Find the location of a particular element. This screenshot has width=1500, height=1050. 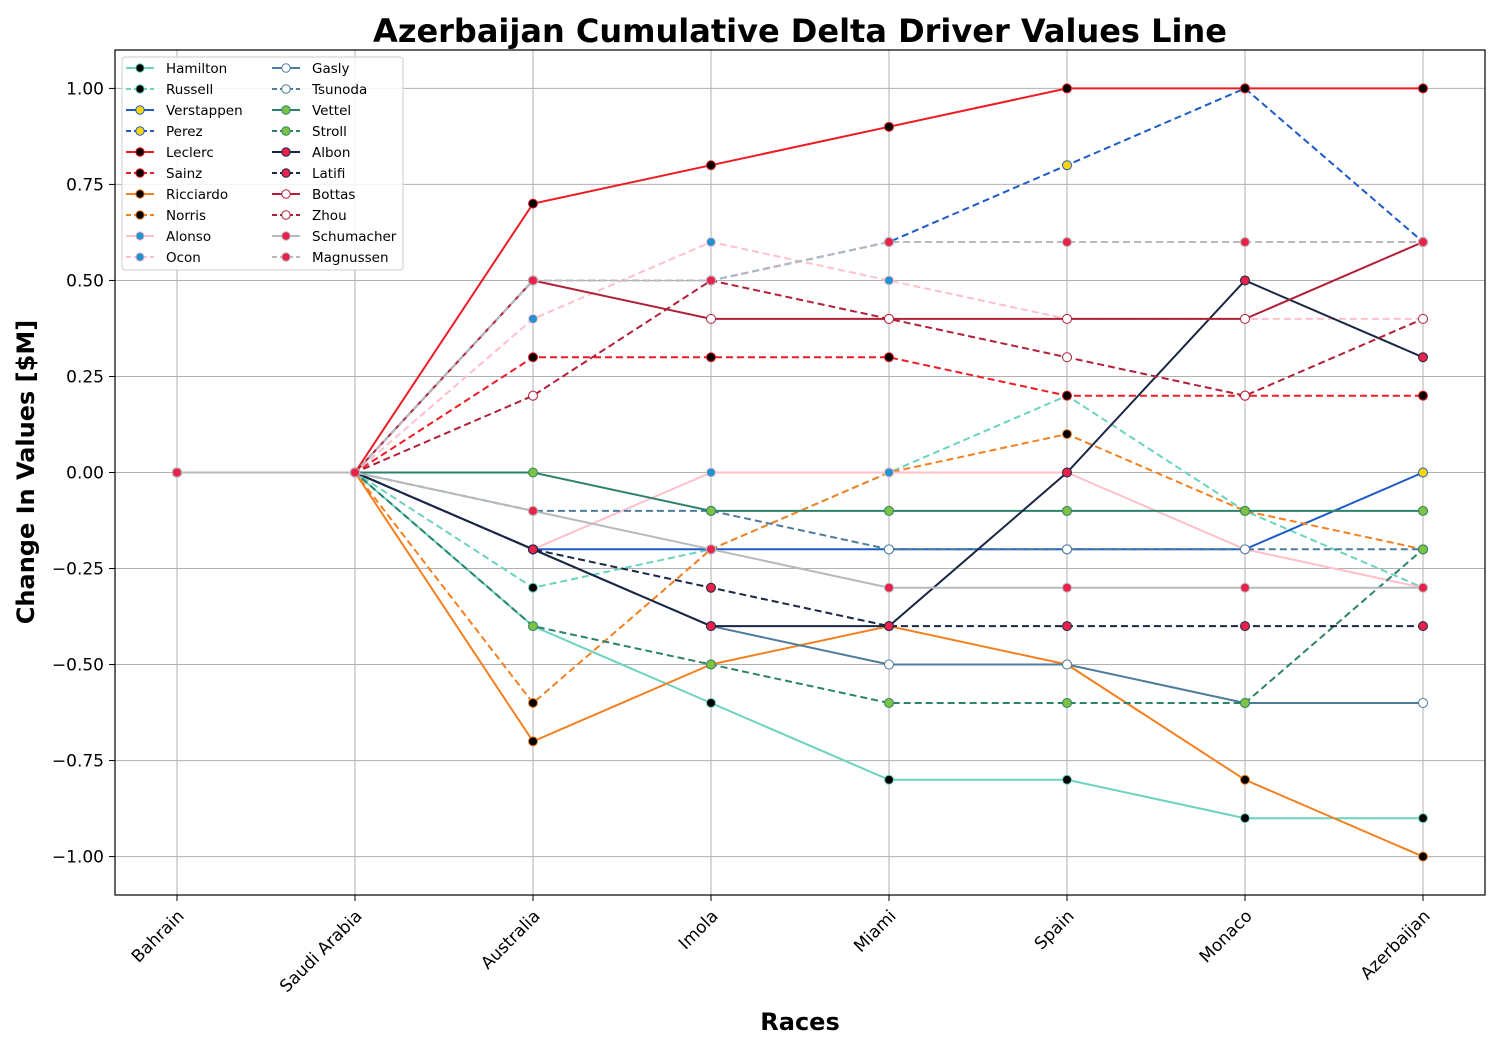

legend-label: Schumacher is located at coordinates (354, 237).